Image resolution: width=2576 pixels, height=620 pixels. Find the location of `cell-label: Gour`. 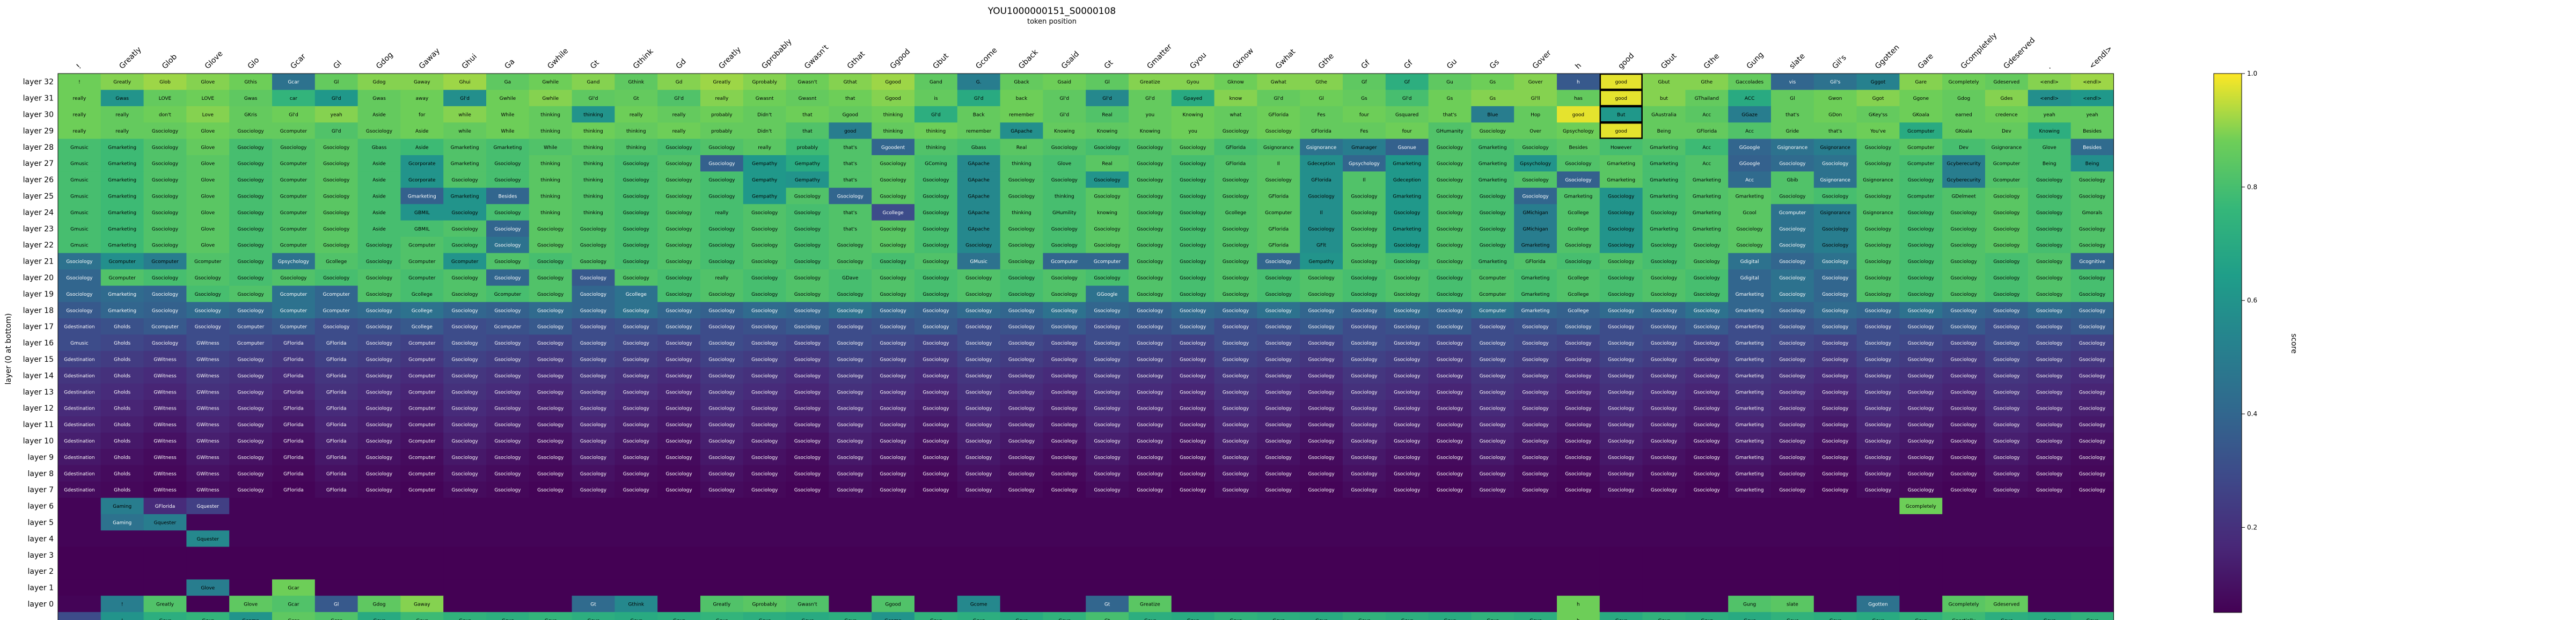

cell-label: Gour is located at coordinates (422, 619).